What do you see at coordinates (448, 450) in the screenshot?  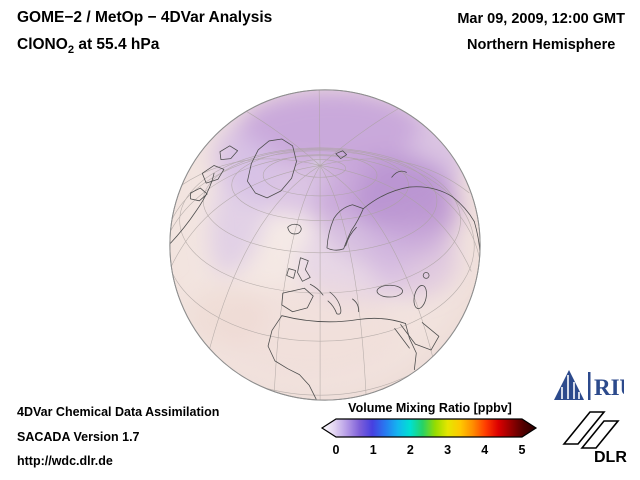 I see `colorbar-tick-label: 3` at bounding box center [448, 450].